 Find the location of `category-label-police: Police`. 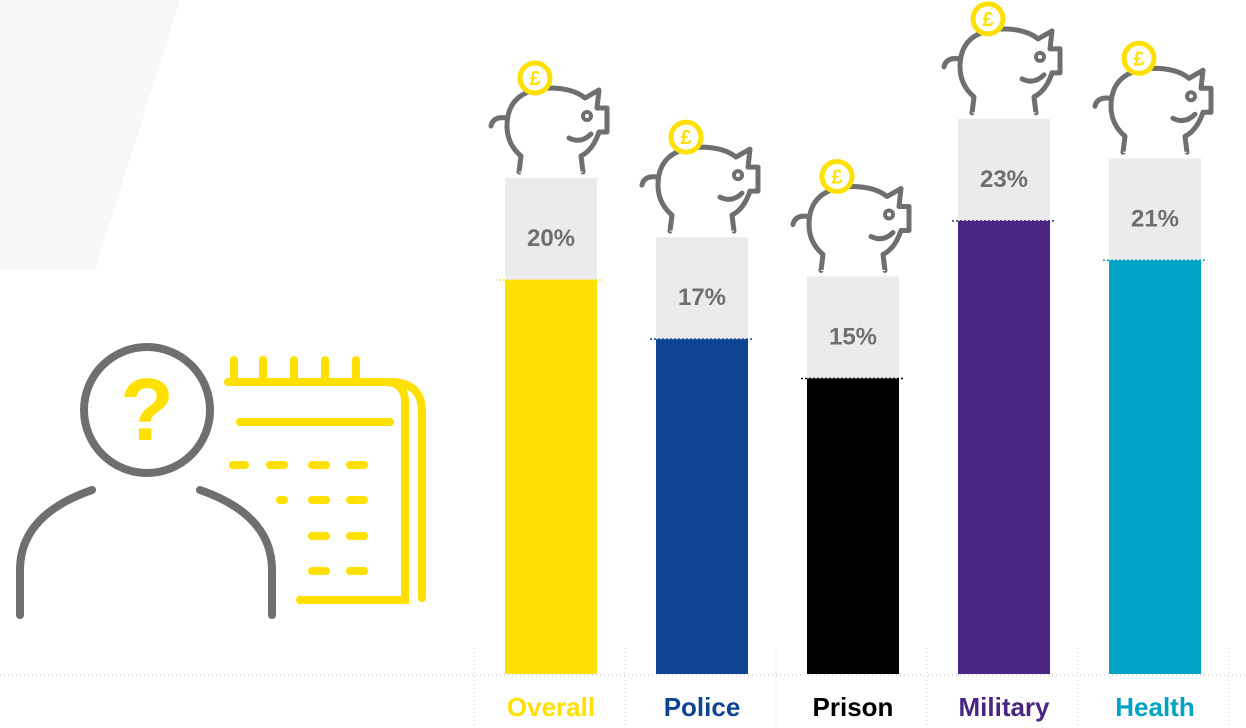

category-label-police: Police is located at coordinates (702, 707).